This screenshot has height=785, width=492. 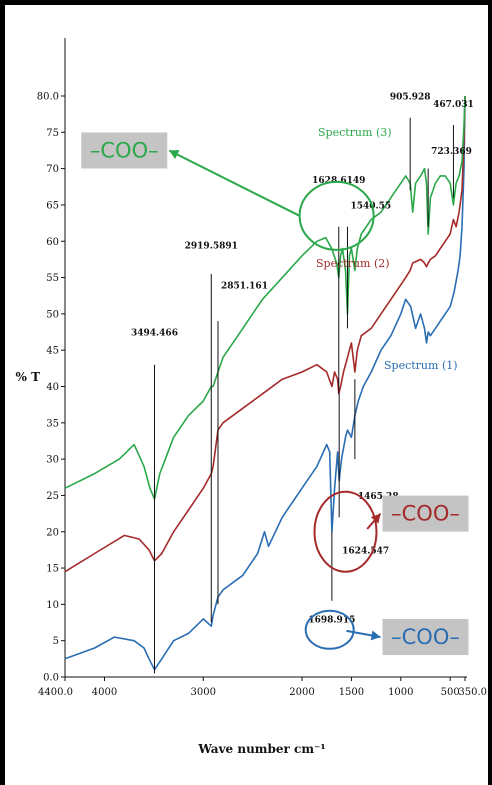 I want to click on y-tick-label: 75, so click(x=52, y=133).